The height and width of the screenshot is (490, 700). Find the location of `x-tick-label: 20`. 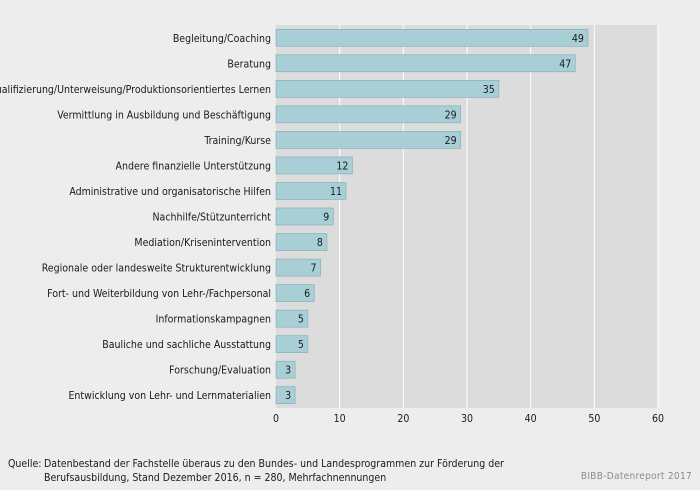

x-tick-label: 20 is located at coordinates (403, 419).